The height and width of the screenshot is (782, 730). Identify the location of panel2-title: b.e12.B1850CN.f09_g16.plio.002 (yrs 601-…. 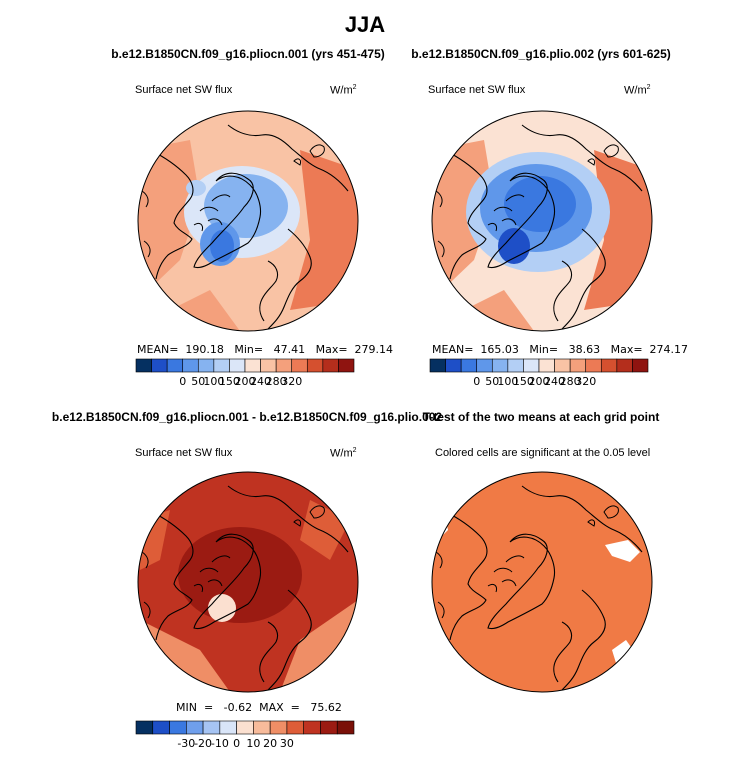
(541, 54).